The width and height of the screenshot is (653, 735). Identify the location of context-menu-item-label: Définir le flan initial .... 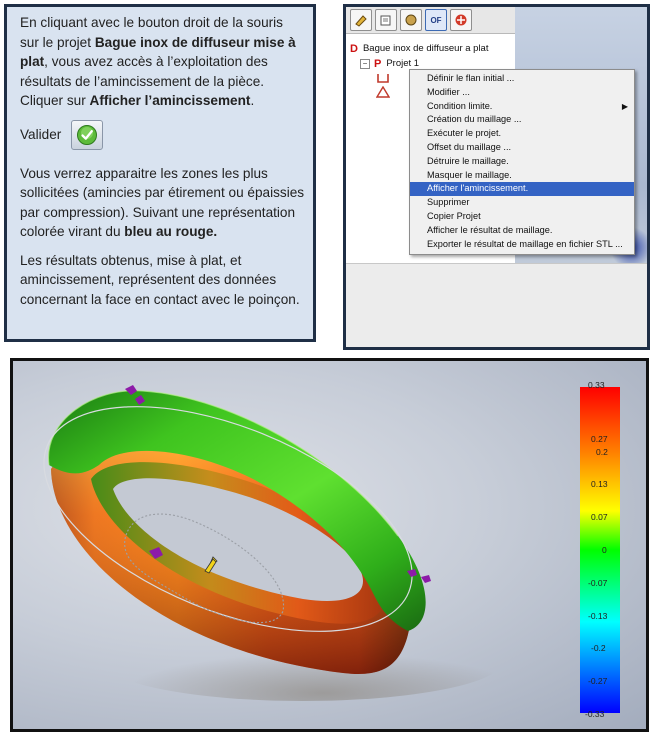
(471, 78).